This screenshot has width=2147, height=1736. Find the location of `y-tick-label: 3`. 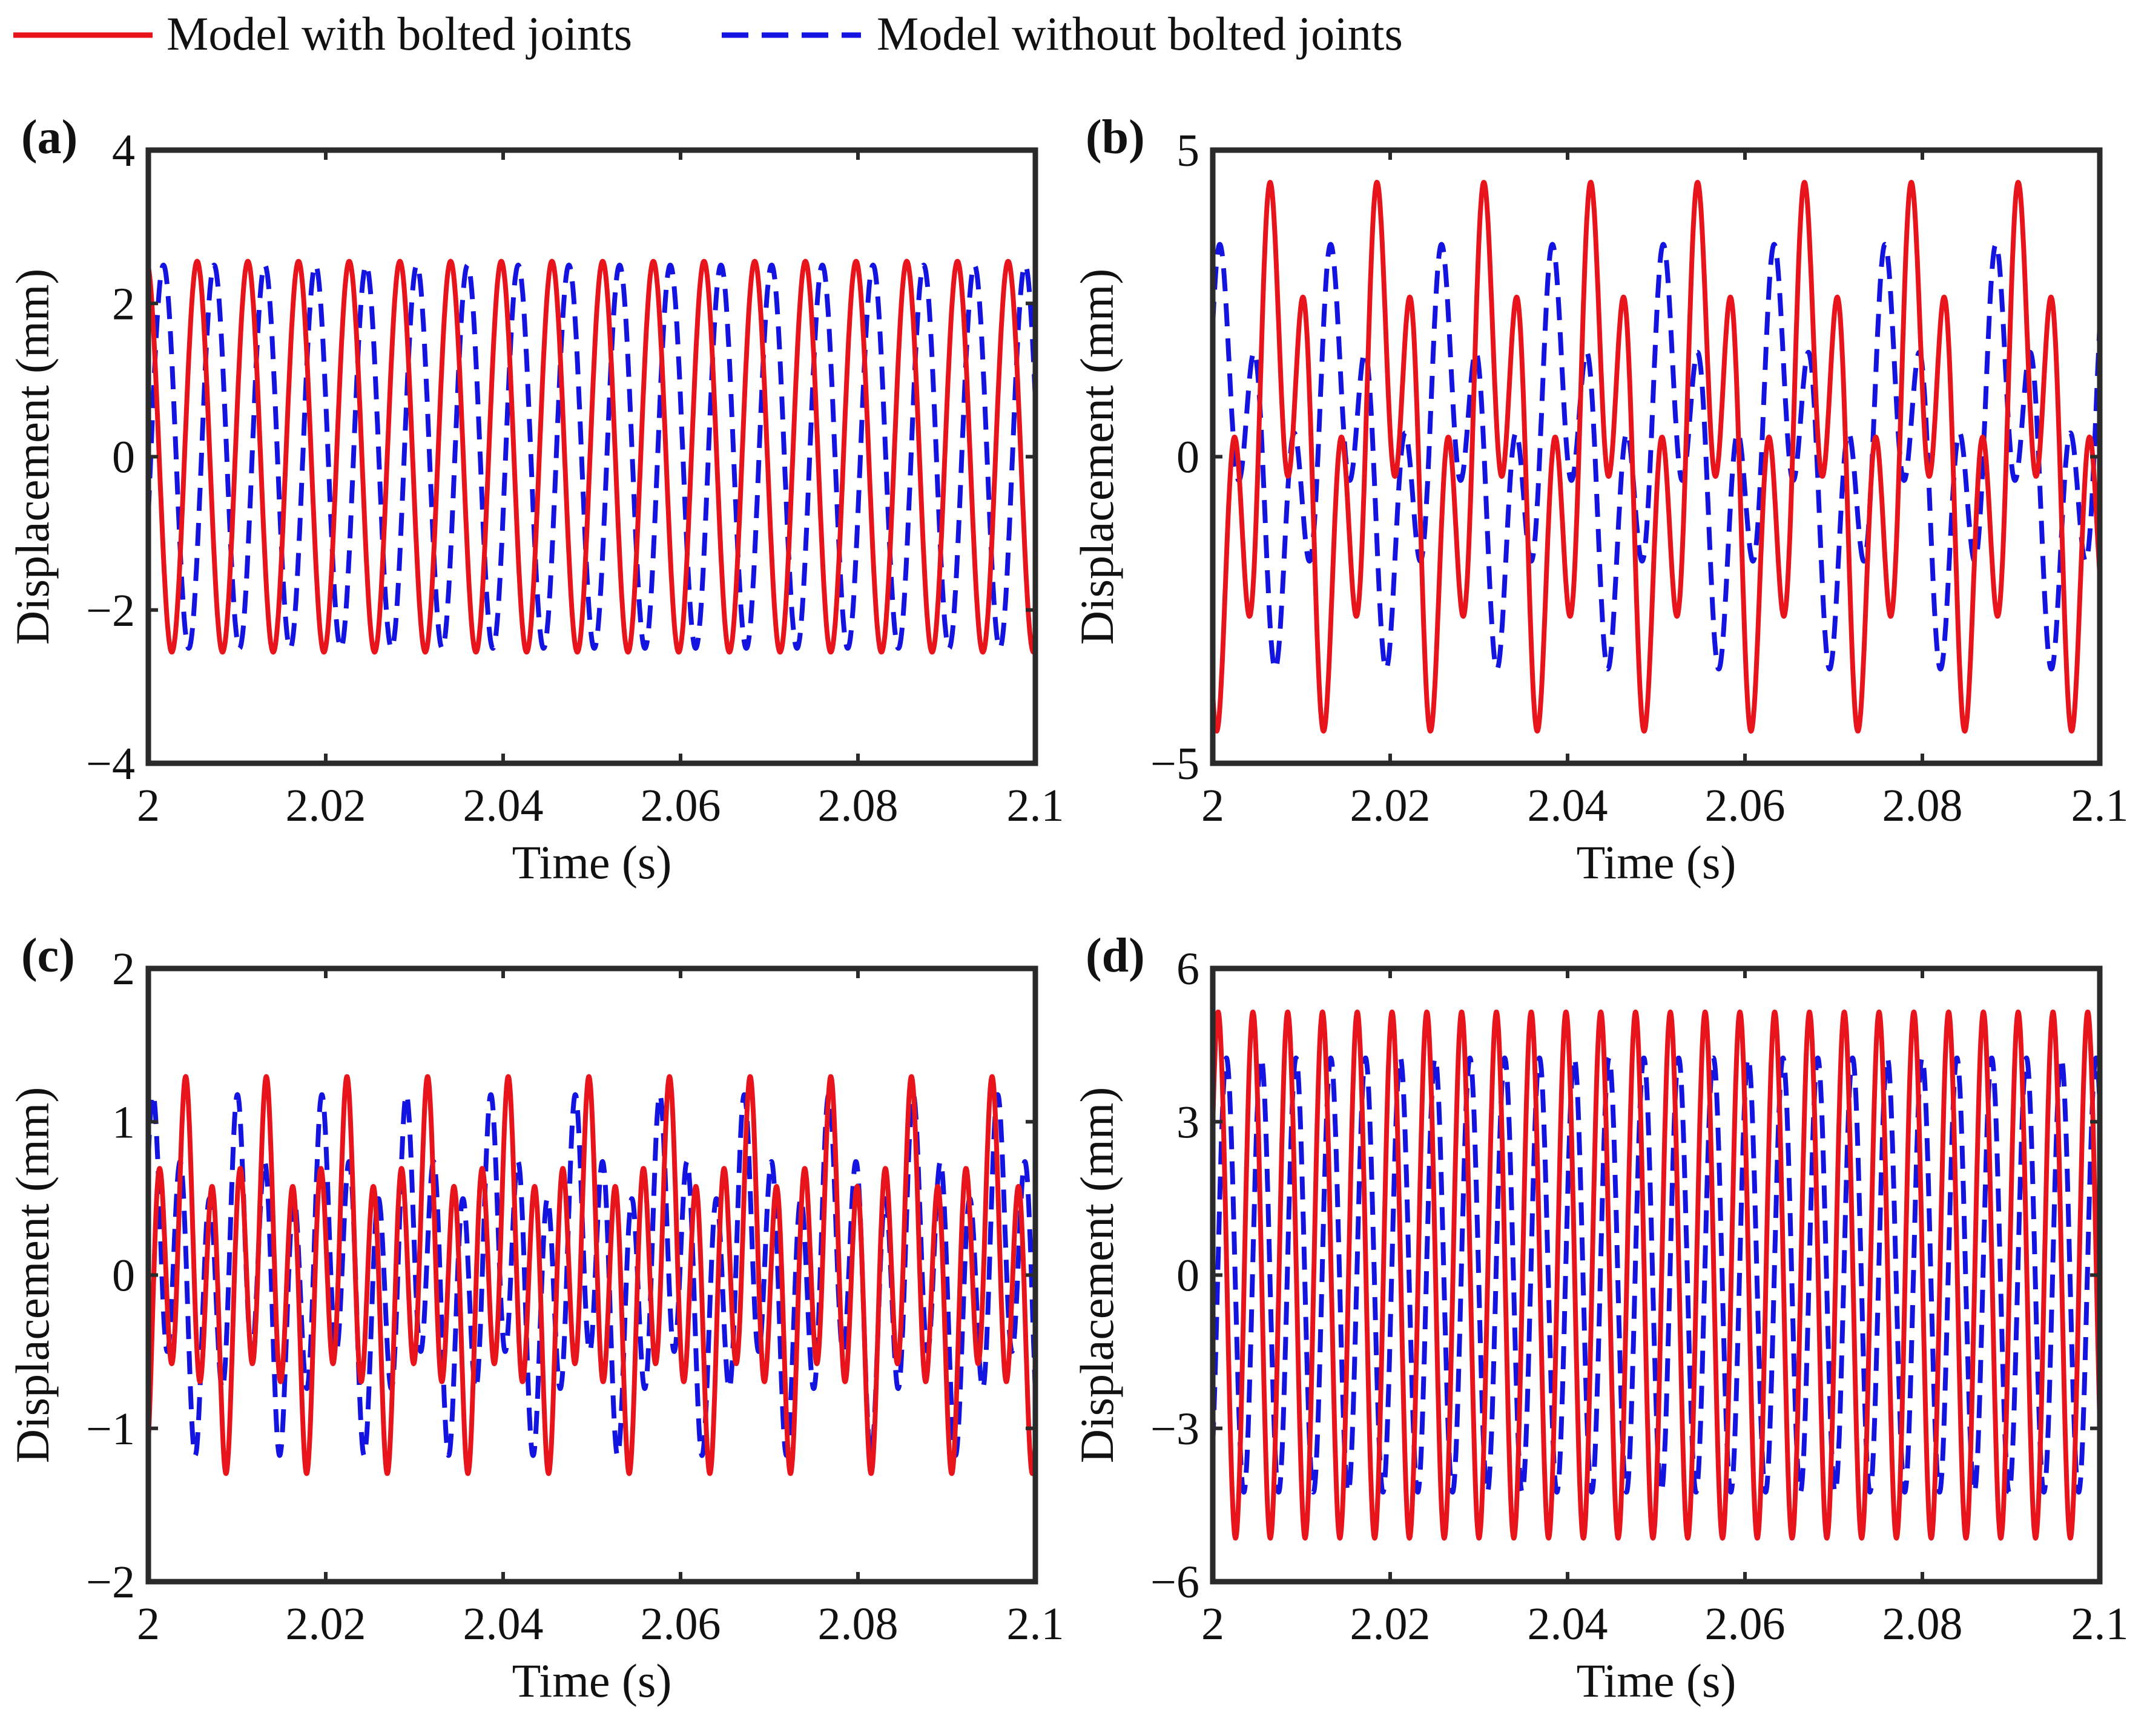

y-tick-label: 3 is located at coordinates (1187, 1122).